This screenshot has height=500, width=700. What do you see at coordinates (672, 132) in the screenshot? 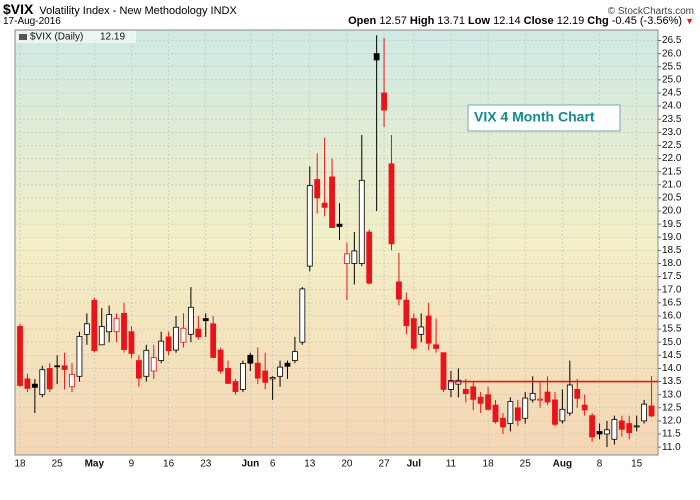
I see `y-tick-label: 23.0` at bounding box center [672, 132].